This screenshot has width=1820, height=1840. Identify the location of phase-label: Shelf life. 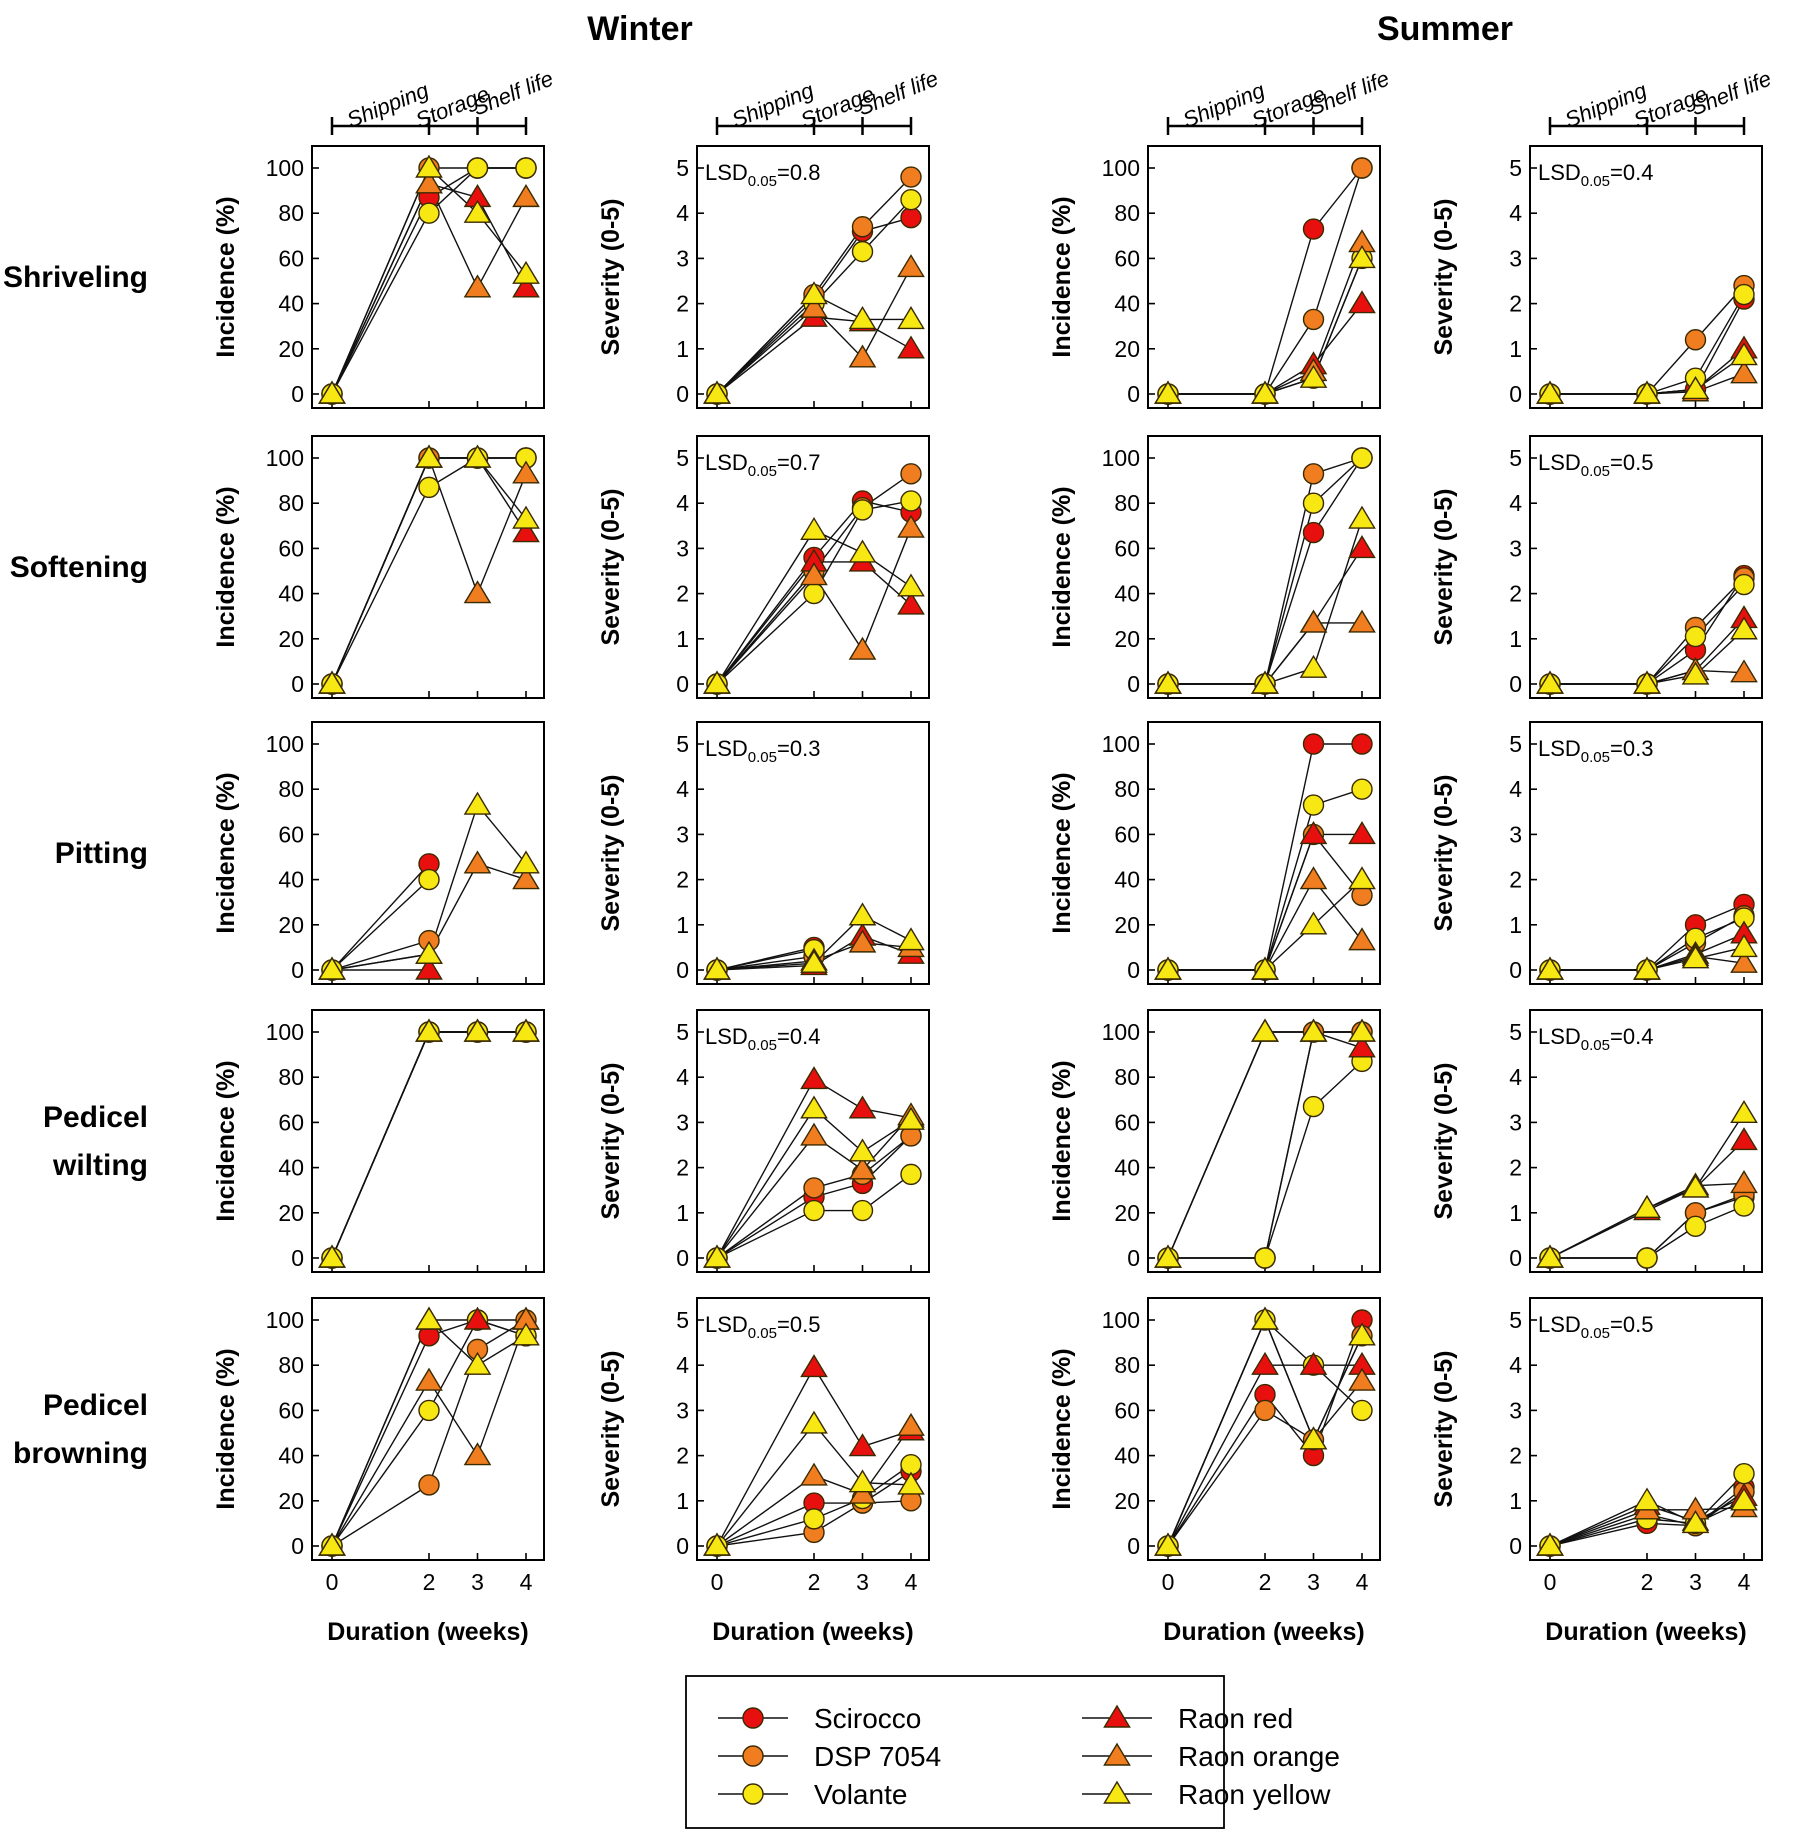
(1349, 93).